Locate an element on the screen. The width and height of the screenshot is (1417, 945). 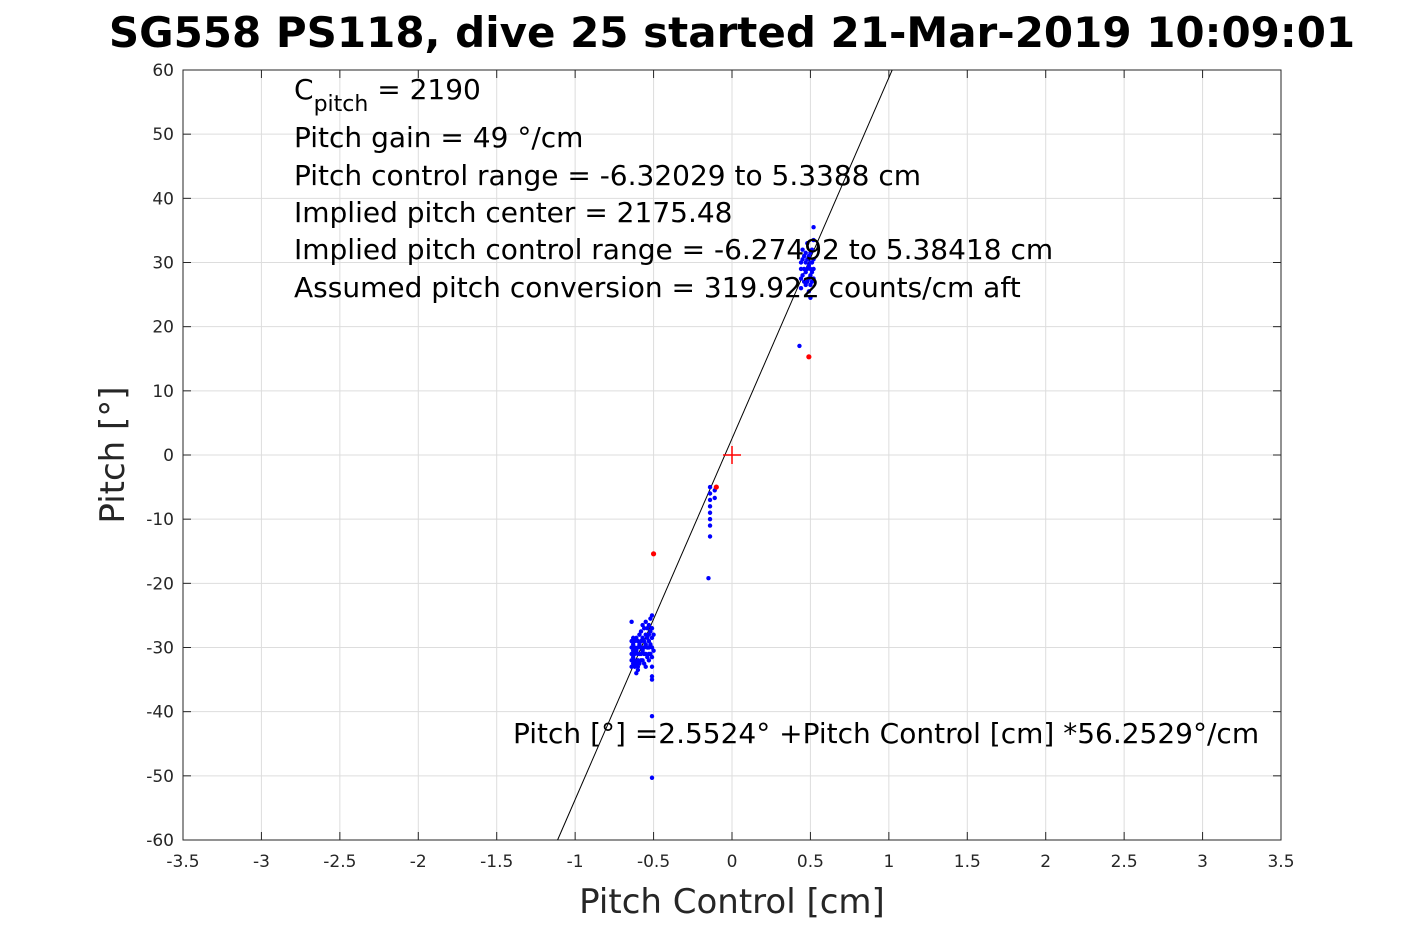
y-tick-label: 0 is located at coordinates (168, 456).